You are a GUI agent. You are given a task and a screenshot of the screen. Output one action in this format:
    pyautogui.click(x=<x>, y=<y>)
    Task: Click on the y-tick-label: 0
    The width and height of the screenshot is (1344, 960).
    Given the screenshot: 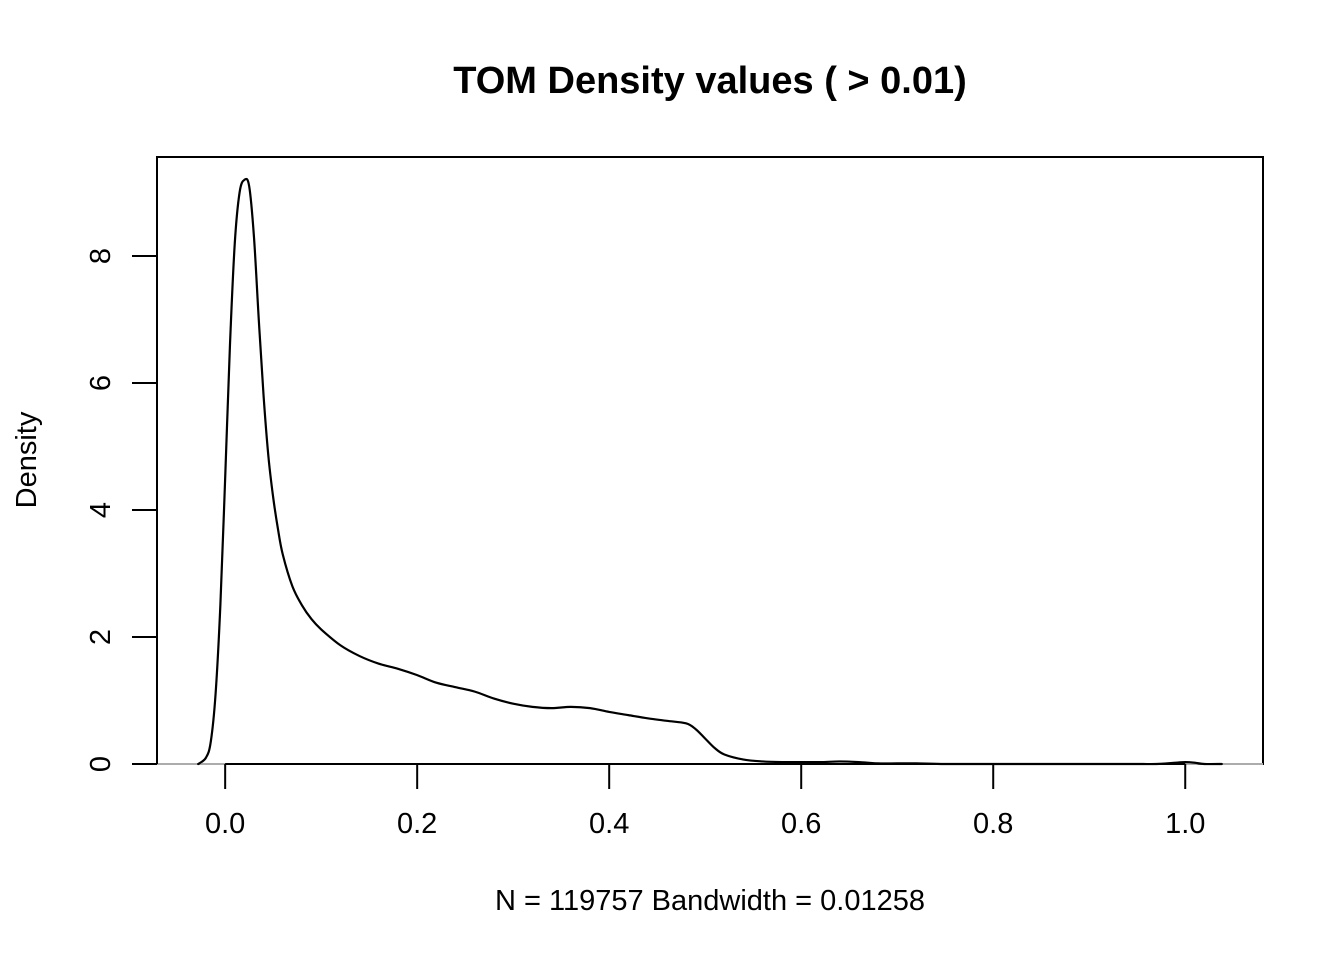 What is the action you would take?
    pyautogui.click(x=101, y=764)
    